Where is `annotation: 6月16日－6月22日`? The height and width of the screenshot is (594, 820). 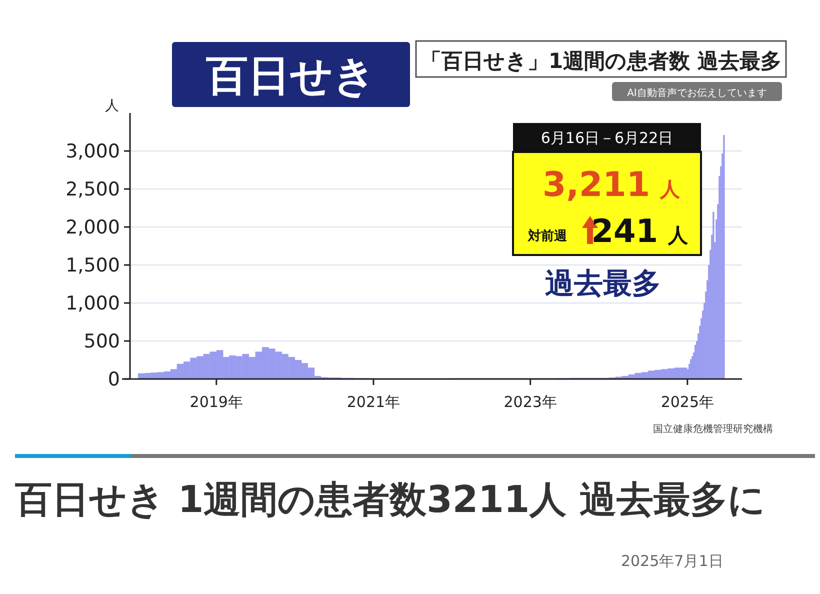
annotation: 6月16日－6月22日 is located at coordinates (607, 138).